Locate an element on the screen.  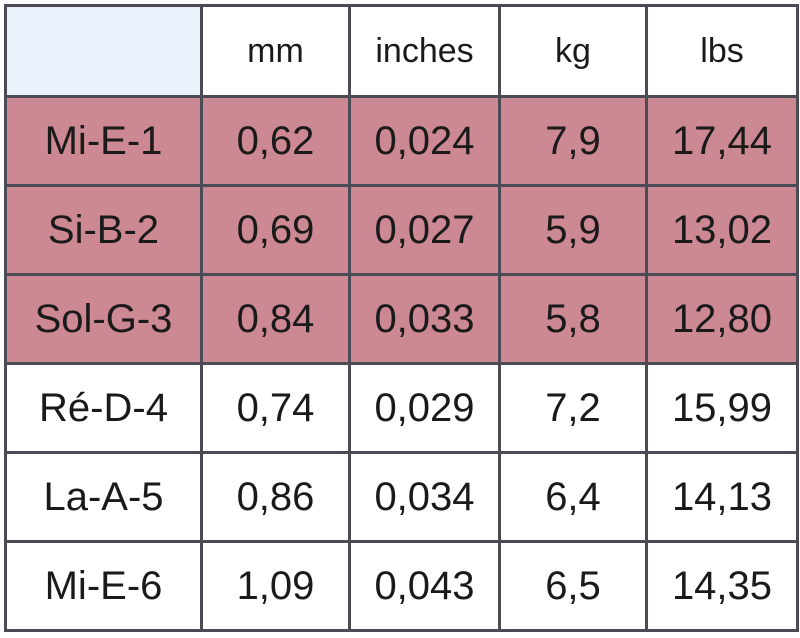
table-row: Mi-E-6 1,09 0,043 6,5 14,35 is located at coordinates (401, 586).